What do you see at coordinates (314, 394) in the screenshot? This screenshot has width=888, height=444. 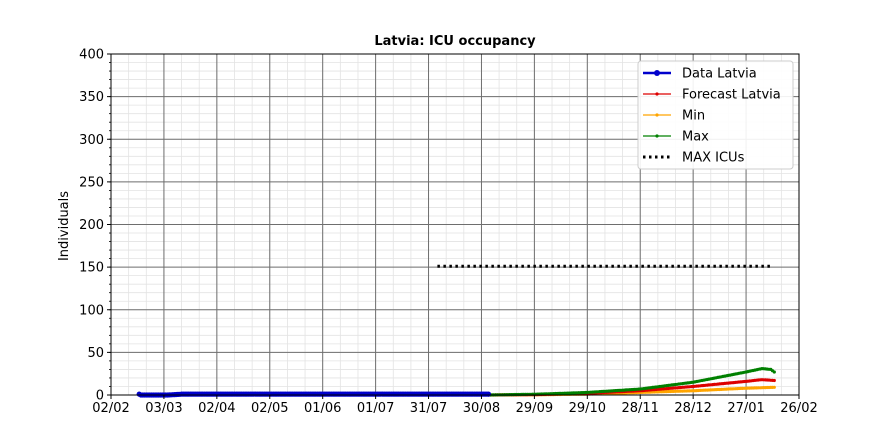 I see `series-data-latvia` at bounding box center [314, 394].